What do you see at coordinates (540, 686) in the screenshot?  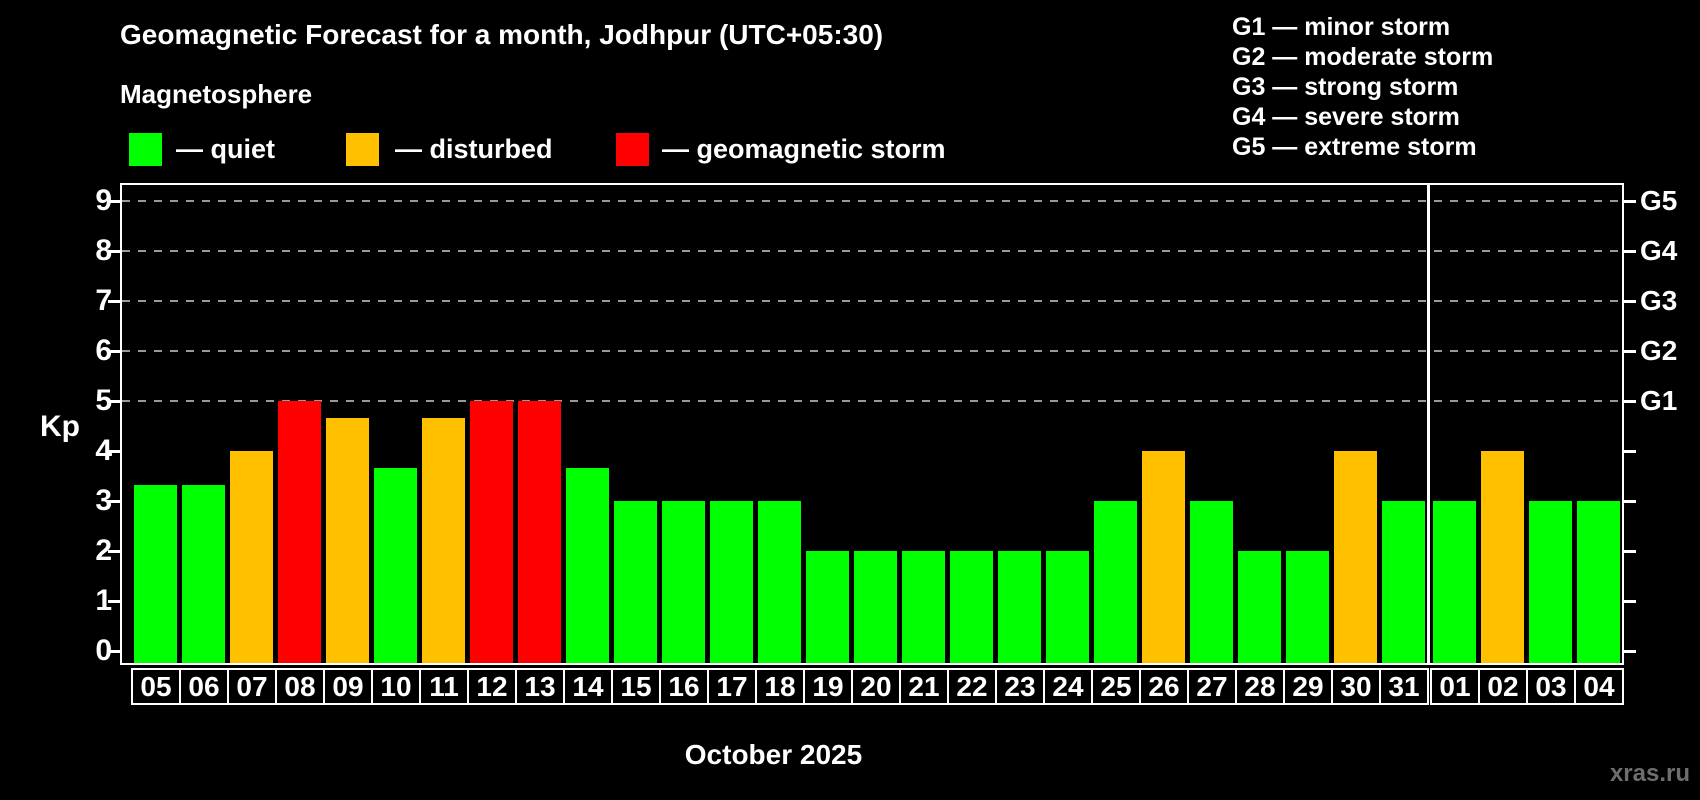 I see `x-label-13: 13` at bounding box center [540, 686].